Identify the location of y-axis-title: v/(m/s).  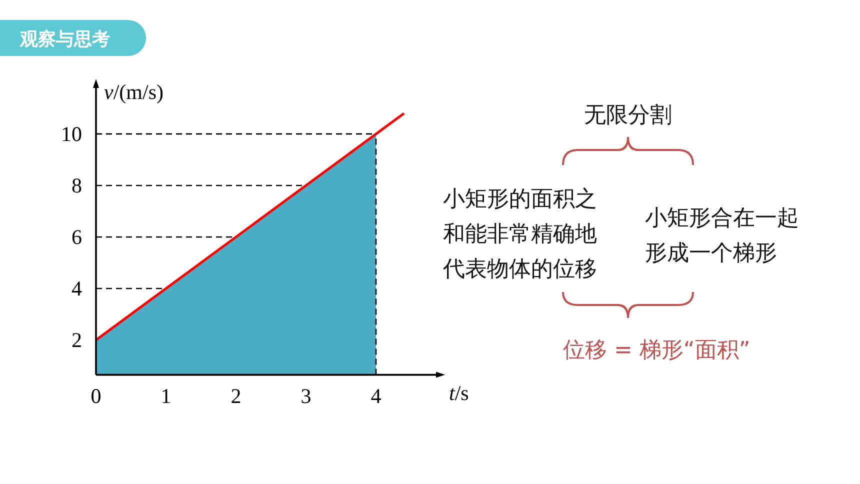
(134, 92).